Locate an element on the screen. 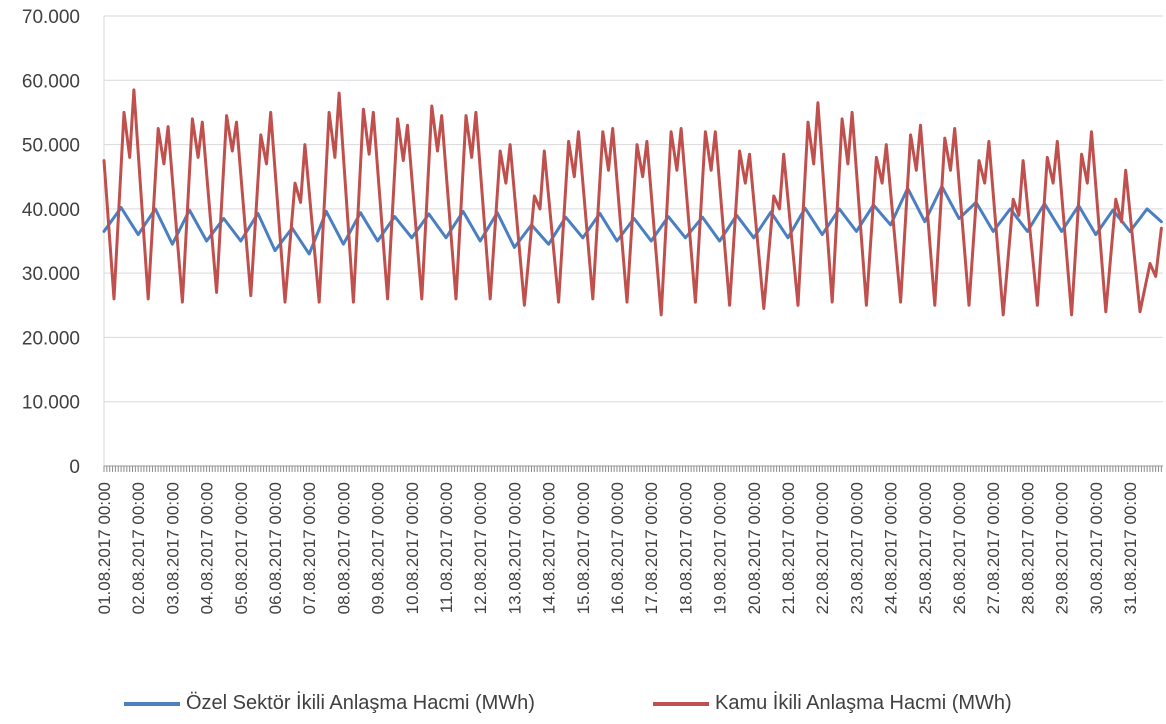 This screenshot has width=1166, height=724. y-tick-label-7: 70.000 is located at coordinates (51, 17).